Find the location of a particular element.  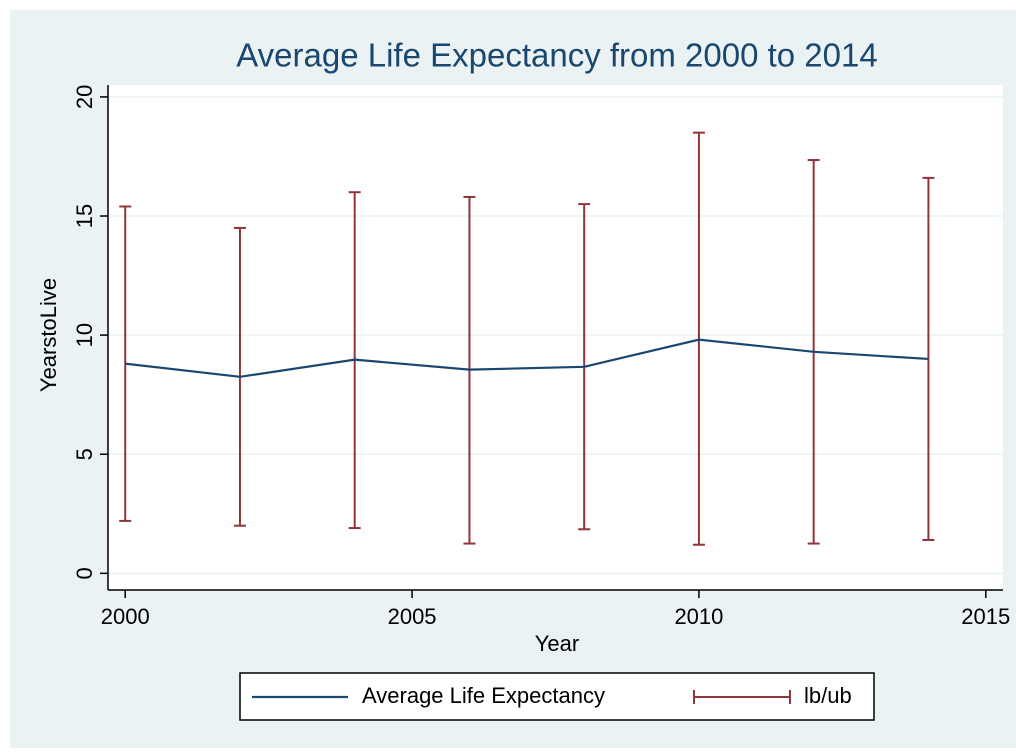

legend-label: lb/ub is located at coordinates (828, 695).